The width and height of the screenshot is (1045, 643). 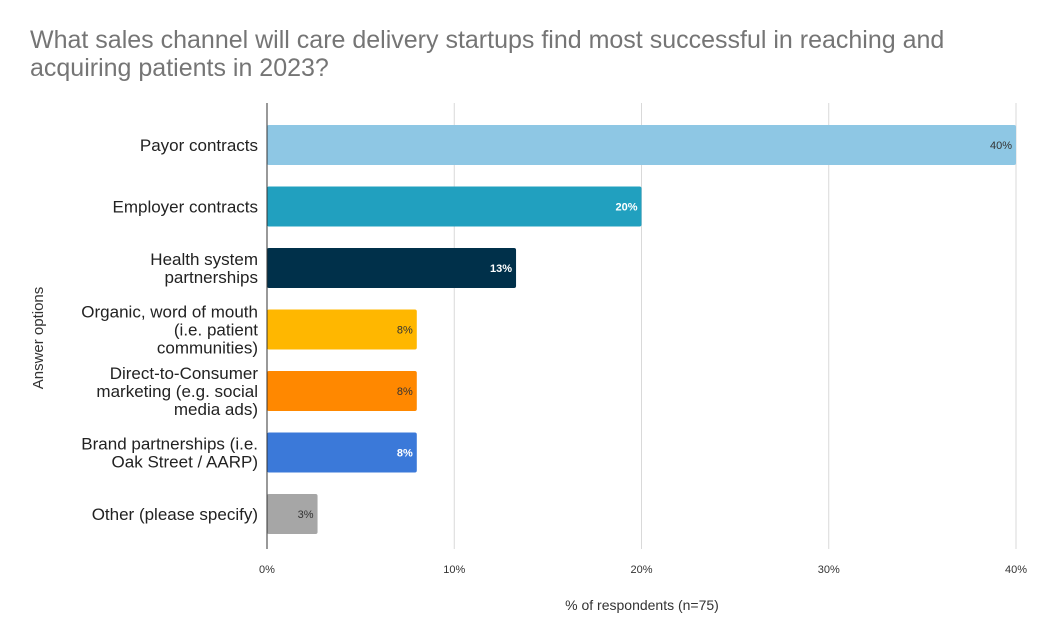 I want to click on x-tick-label: 0%, so click(x=267, y=570).